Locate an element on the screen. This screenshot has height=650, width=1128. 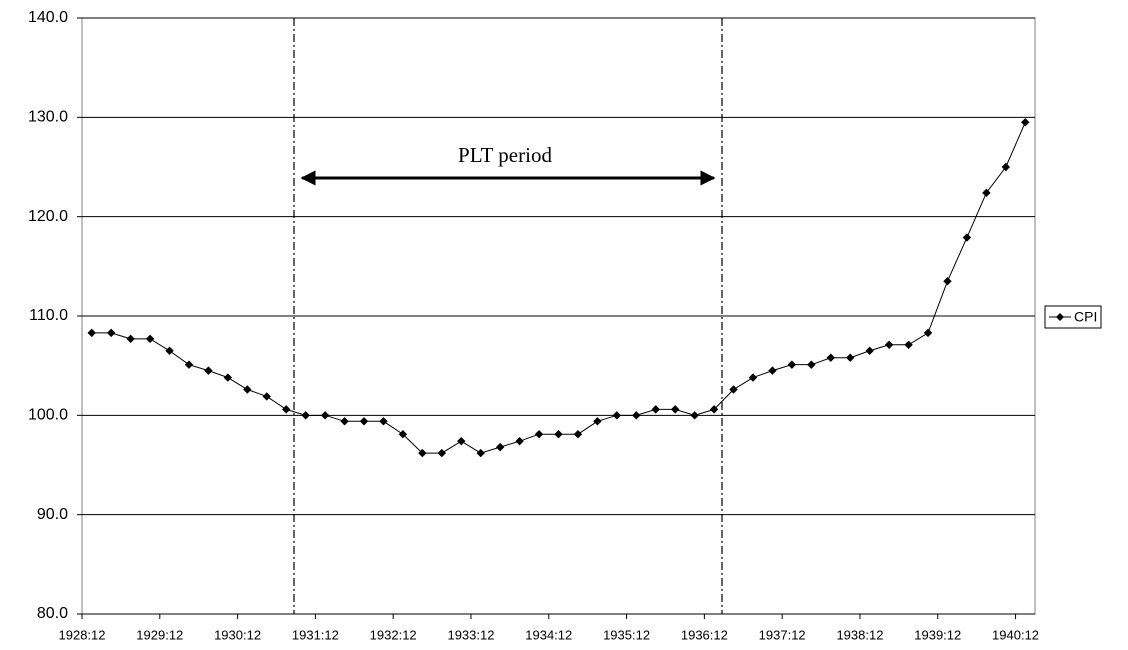
x-tick-label: 1937:12 is located at coordinates (782, 634).